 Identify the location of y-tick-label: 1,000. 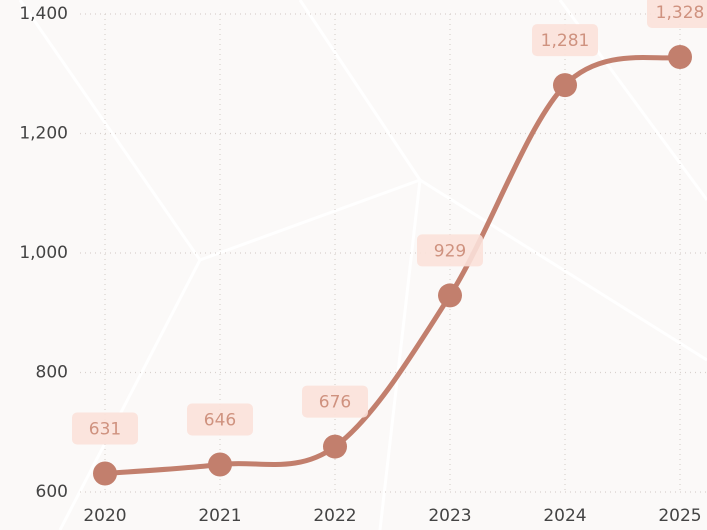
(43, 253).